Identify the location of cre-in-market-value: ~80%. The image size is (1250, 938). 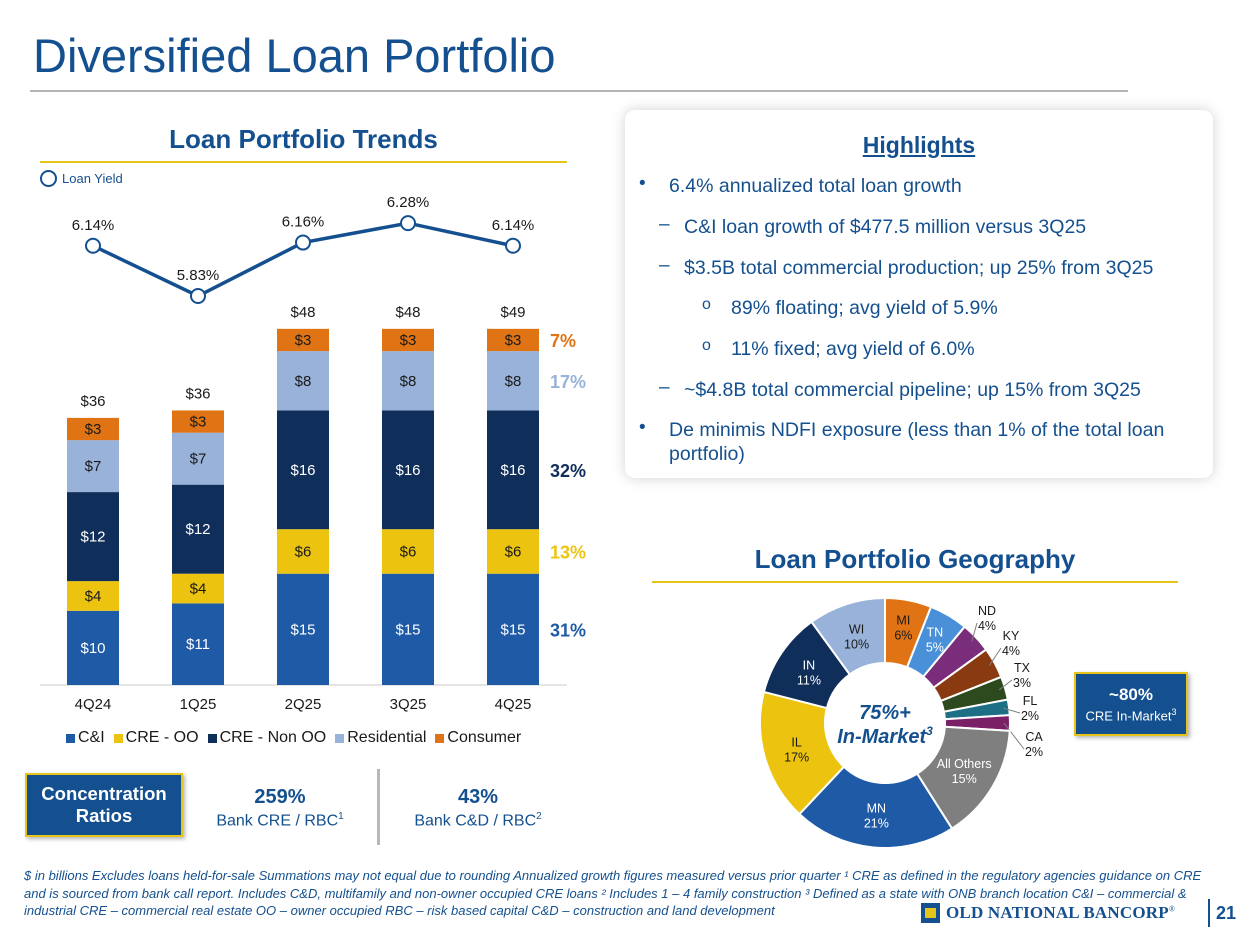
(1131, 694).